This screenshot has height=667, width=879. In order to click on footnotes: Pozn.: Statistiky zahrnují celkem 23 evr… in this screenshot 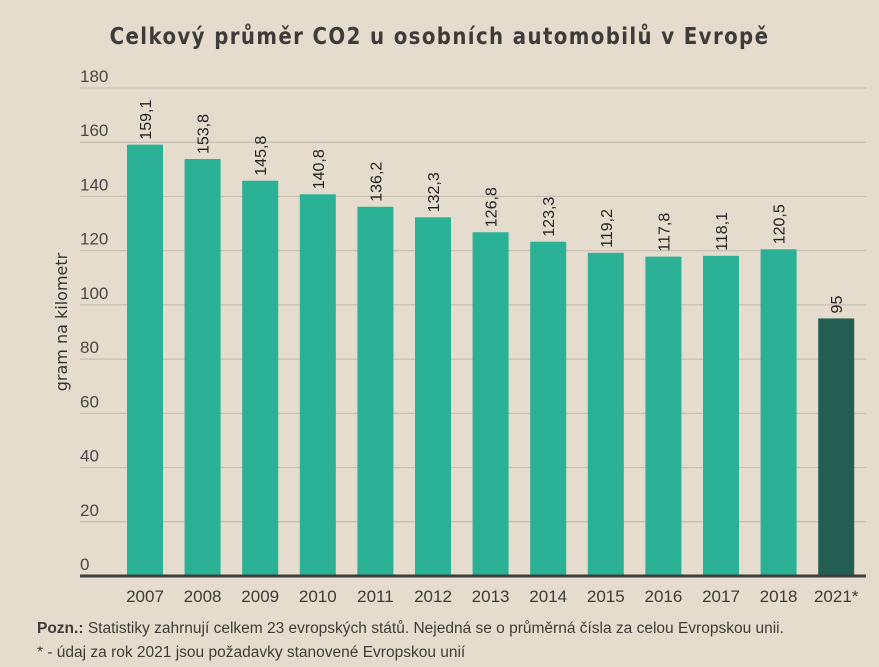, I will do `click(410, 641)`.